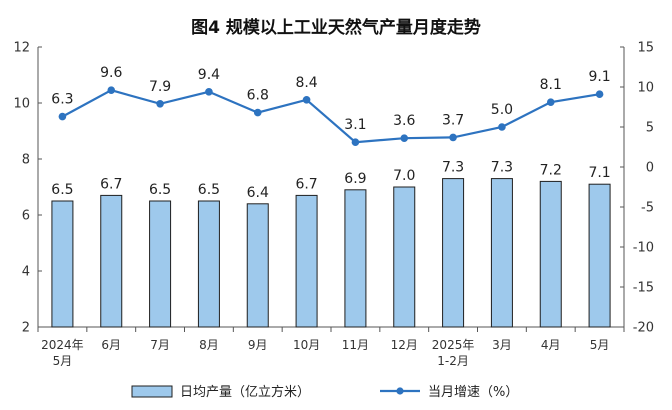 Image resolution: width=672 pixels, height=410 pixels. What do you see at coordinates (650, 168) in the screenshot?
I see `right-tick-label: 0` at bounding box center [650, 168].